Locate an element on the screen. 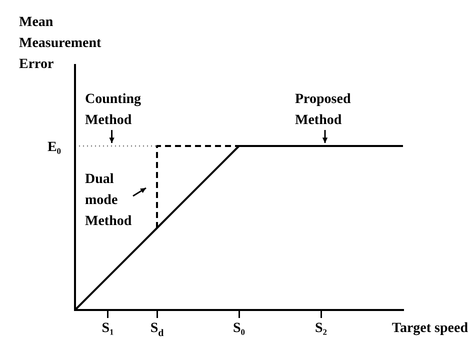  annotation: Proposed Method is located at coordinates (323, 110).